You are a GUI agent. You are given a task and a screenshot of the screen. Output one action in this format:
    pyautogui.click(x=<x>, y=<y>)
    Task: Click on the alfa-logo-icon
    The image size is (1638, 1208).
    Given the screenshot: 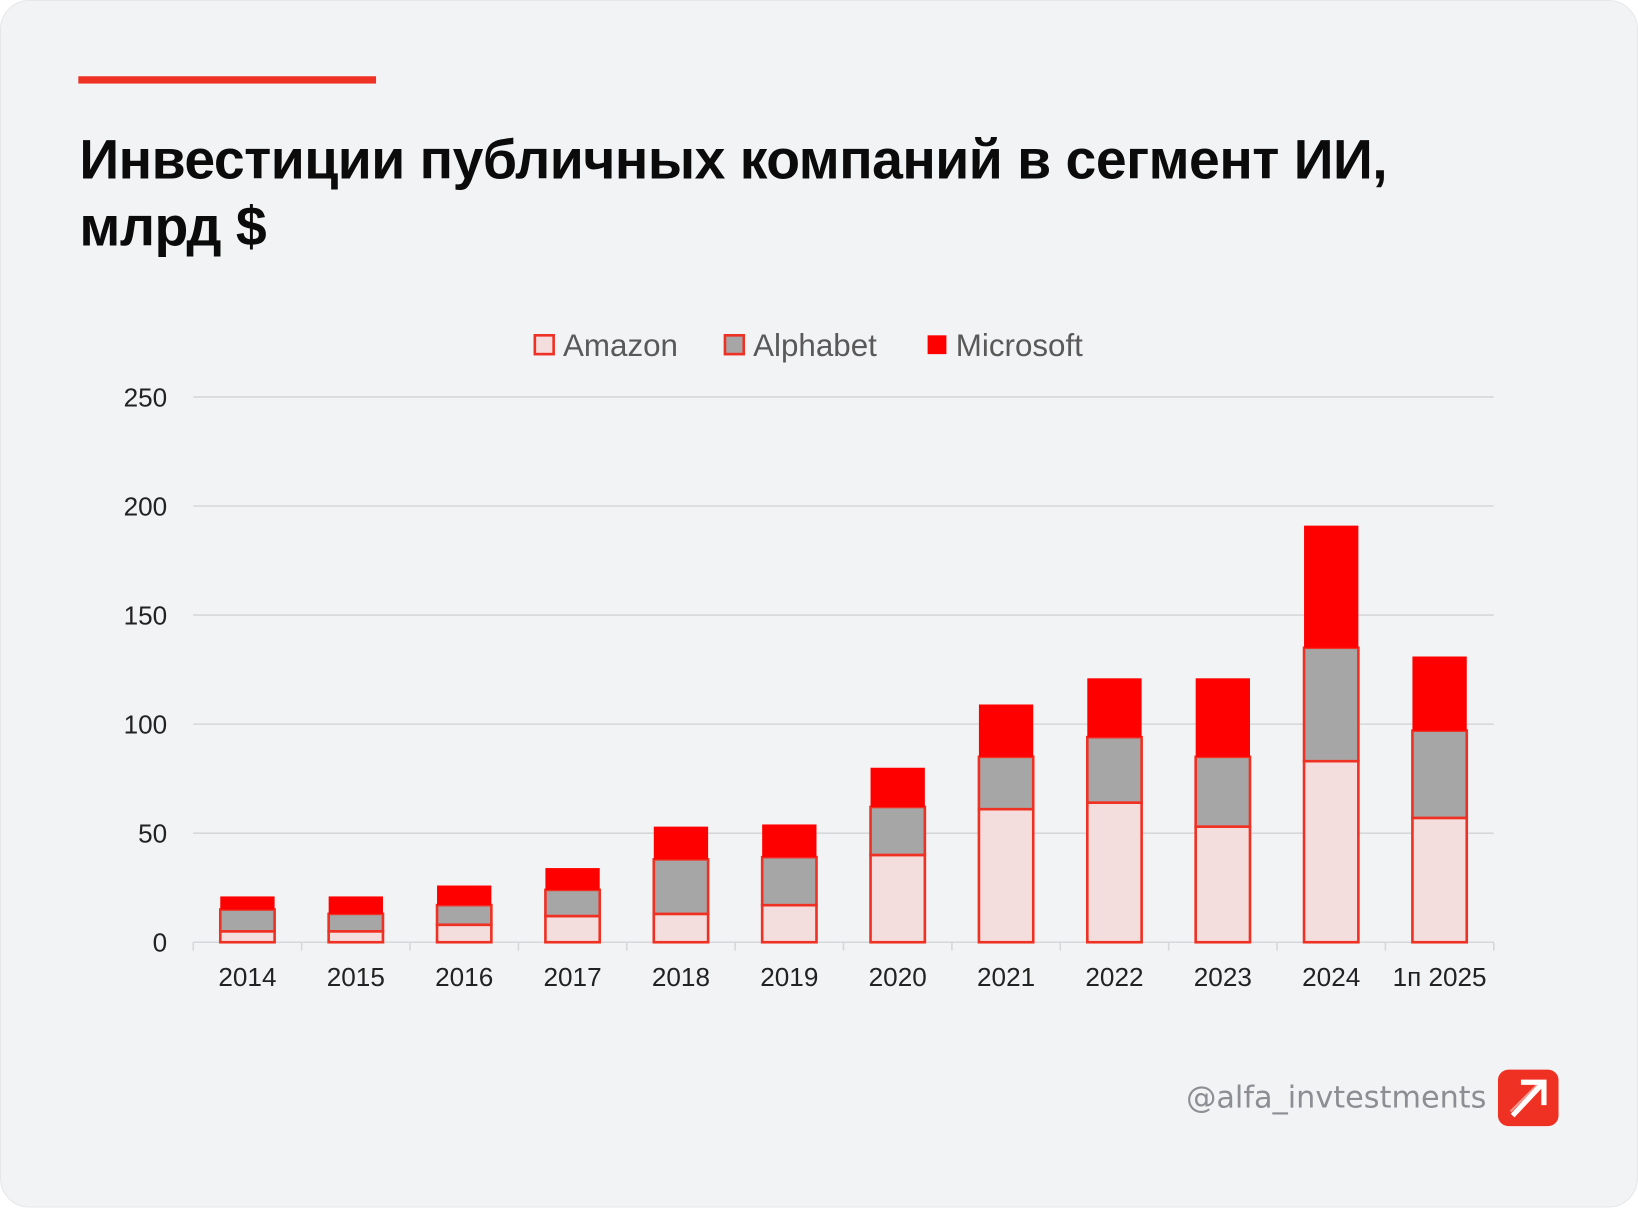 What is the action you would take?
    pyautogui.click(x=1528, y=1098)
    